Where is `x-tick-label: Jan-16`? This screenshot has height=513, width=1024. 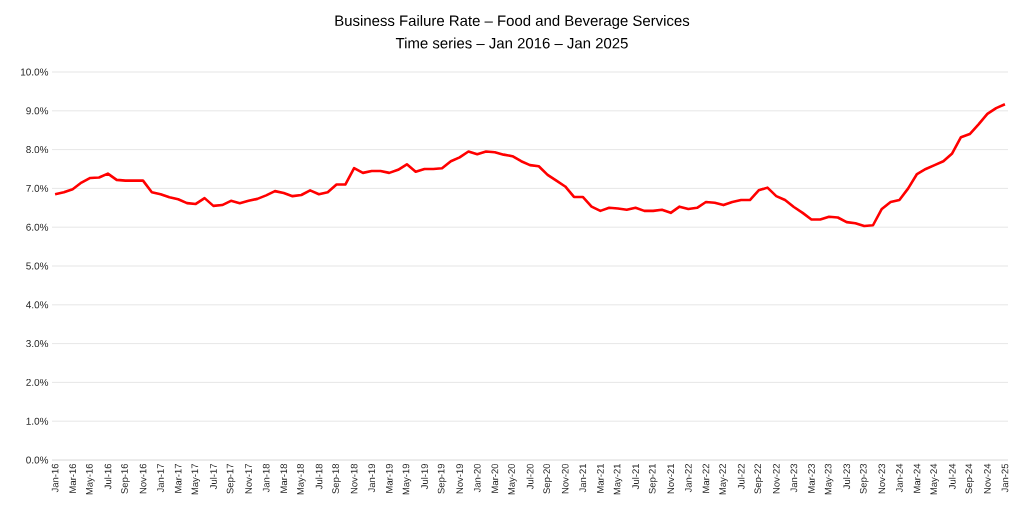 x-tick-label: Jan-16 is located at coordinates (55, 478).